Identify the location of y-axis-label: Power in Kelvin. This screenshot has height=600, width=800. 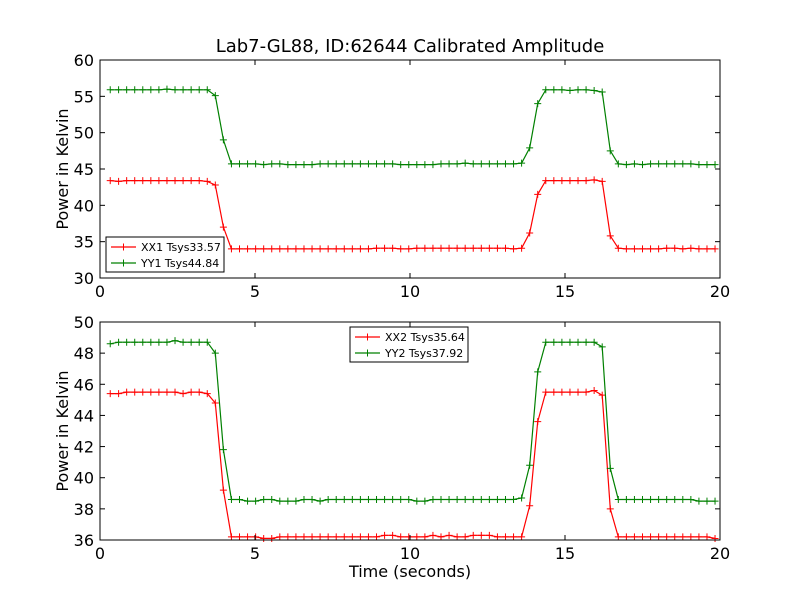
(62, 168).